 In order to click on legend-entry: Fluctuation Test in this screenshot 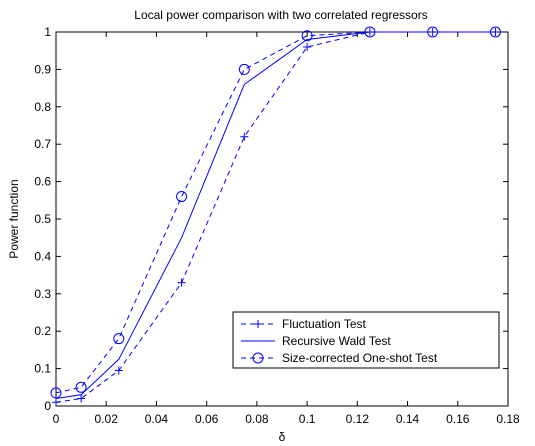, I will do `click(303, 324)`.